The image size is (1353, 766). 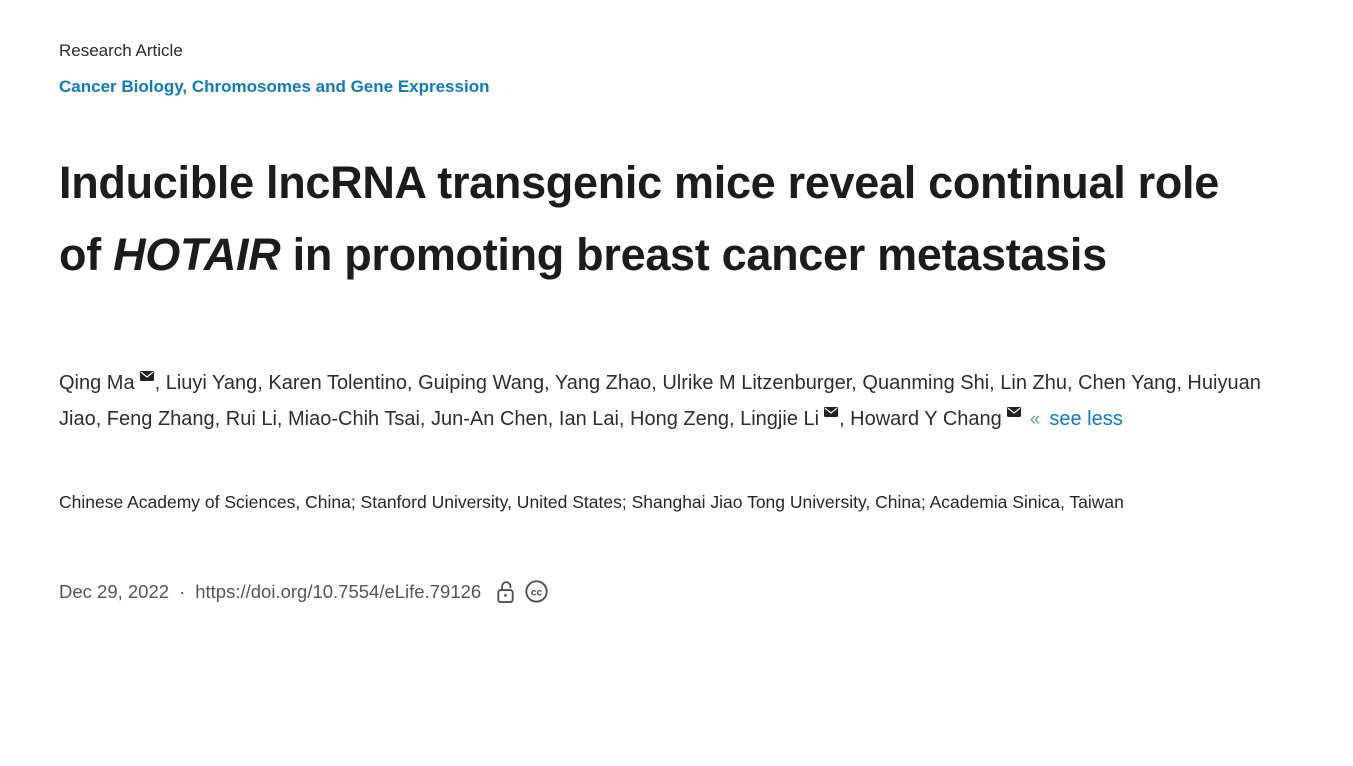 I want to click on creative-commons-icon: cc, so click(x=536, y=591).